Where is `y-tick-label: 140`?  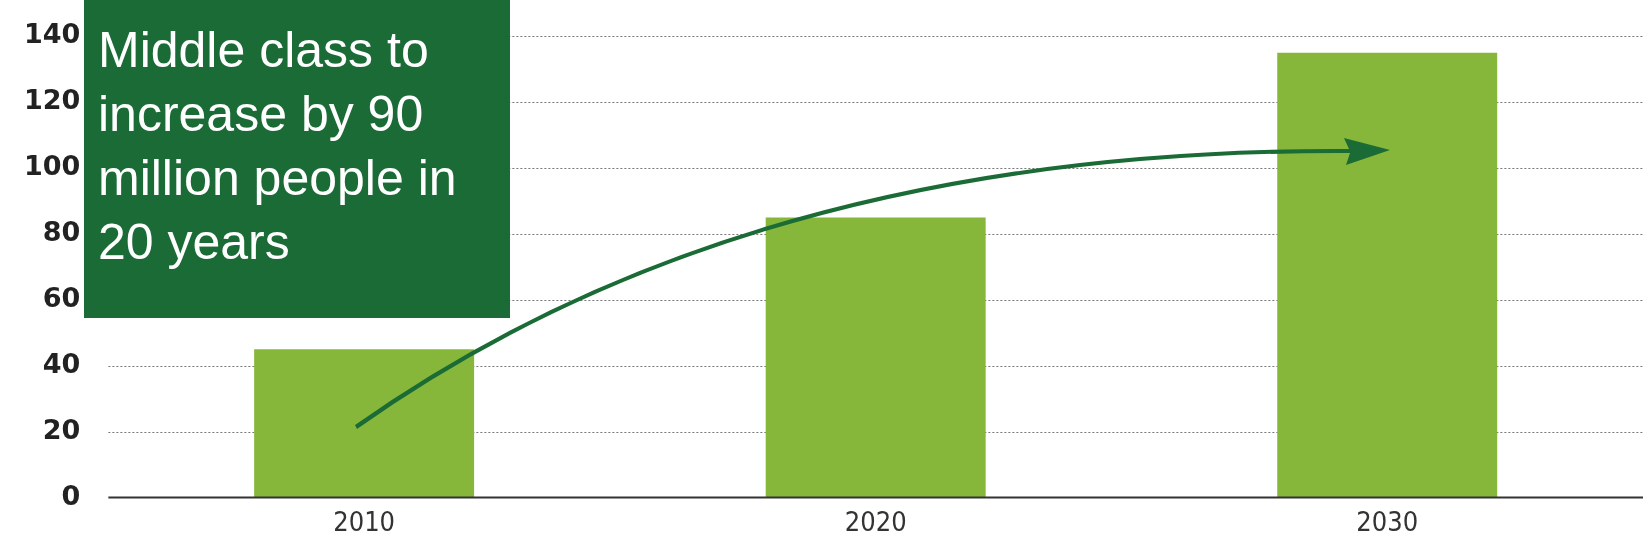
y-tick-label: 140 is located at coordinates (52, 34).